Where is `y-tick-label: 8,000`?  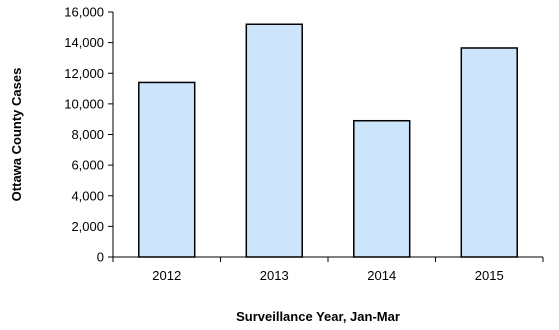
y-tick-label: 8,000 is located at coordinates (87, 134).